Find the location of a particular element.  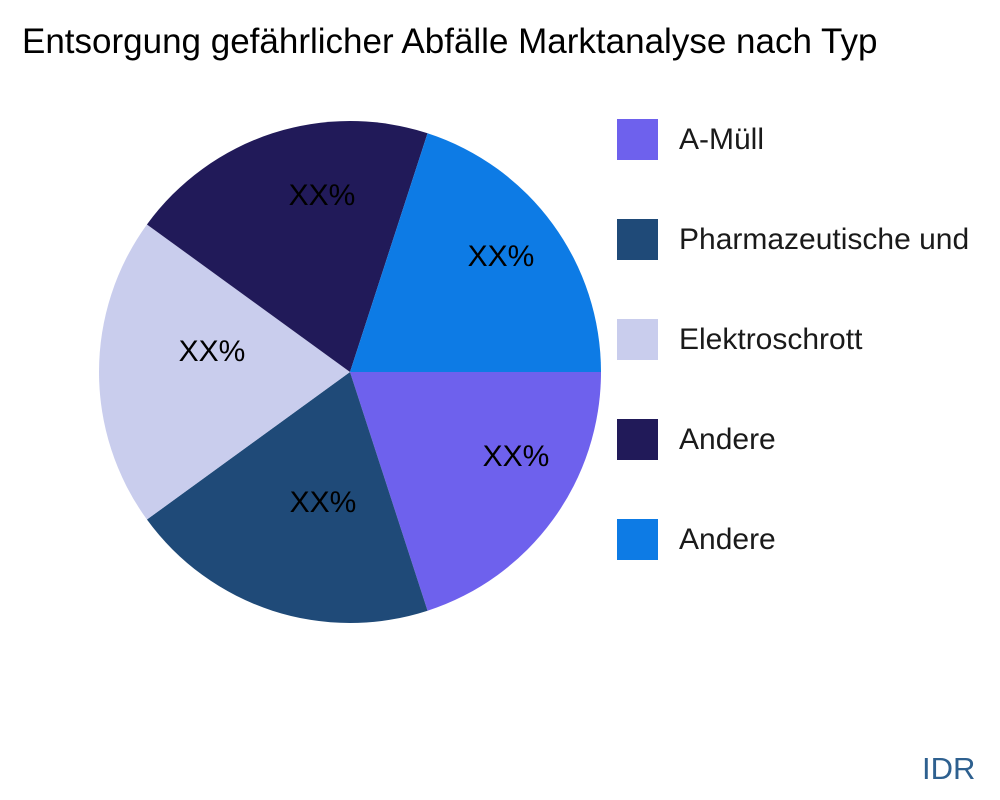

legend-item-elektroschrott: Elektroschrott is located at coordinates (793, 339).